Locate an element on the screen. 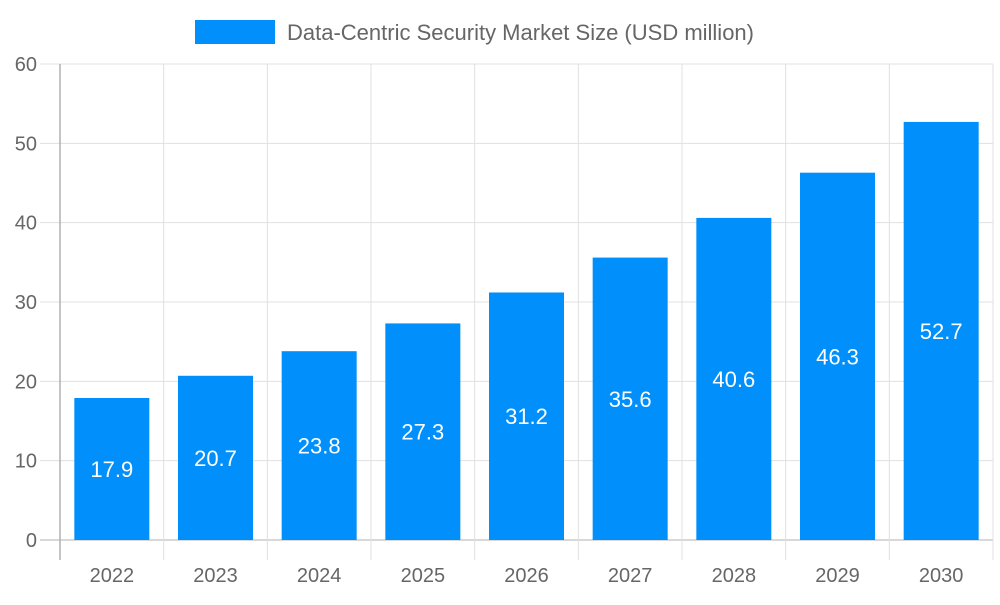 The height and width of the screenshot is (605, 1000). x-tick-label: 2023 is located at coordinates (215, 576).